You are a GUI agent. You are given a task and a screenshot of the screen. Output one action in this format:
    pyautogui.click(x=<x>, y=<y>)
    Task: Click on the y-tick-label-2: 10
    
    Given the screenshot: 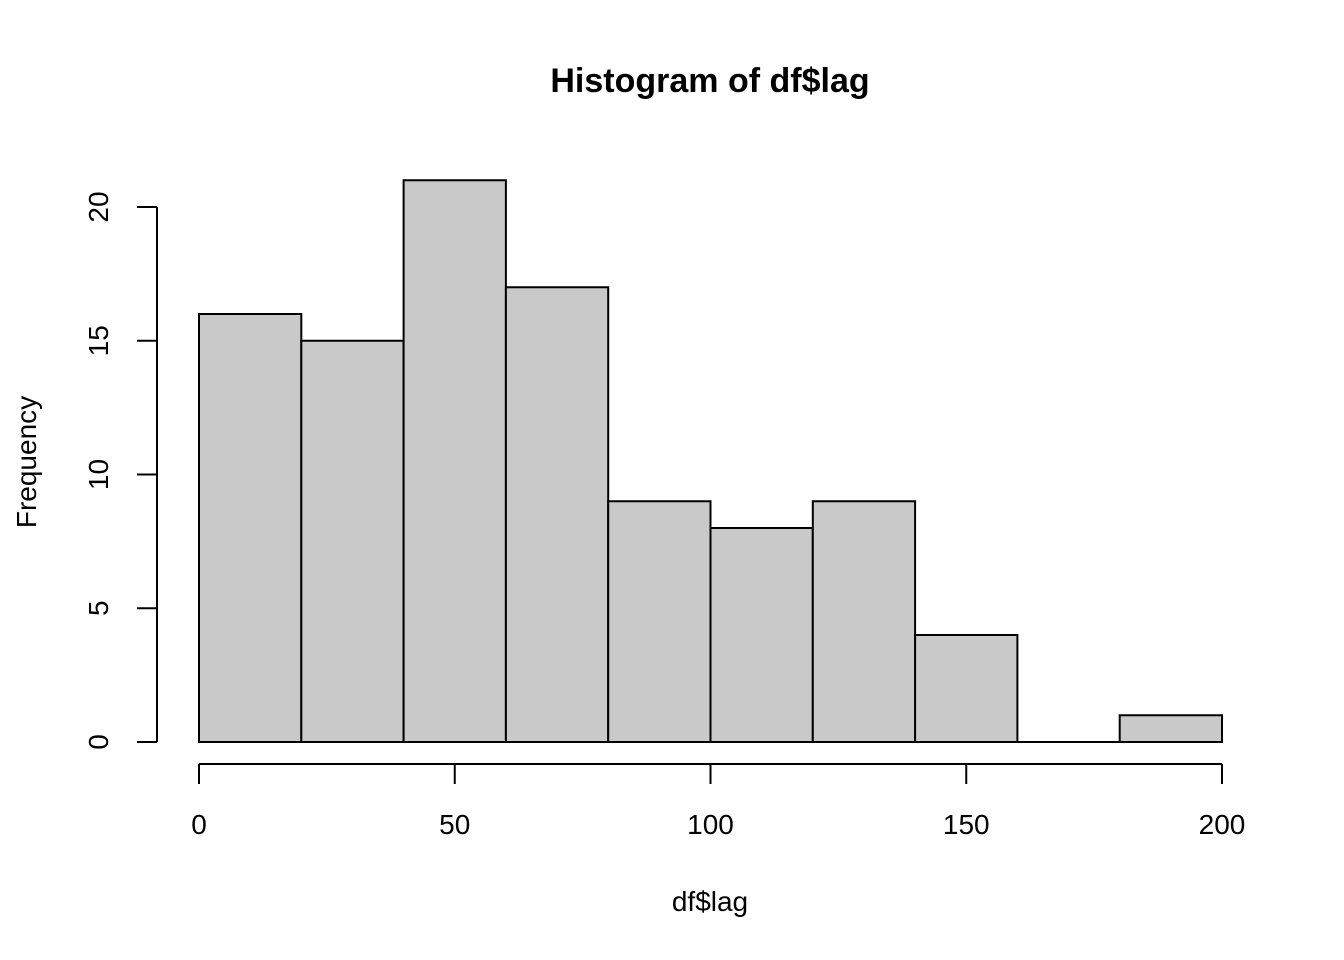 What is the action you would take?
    pyautogui.click(x=98, y=474)
    